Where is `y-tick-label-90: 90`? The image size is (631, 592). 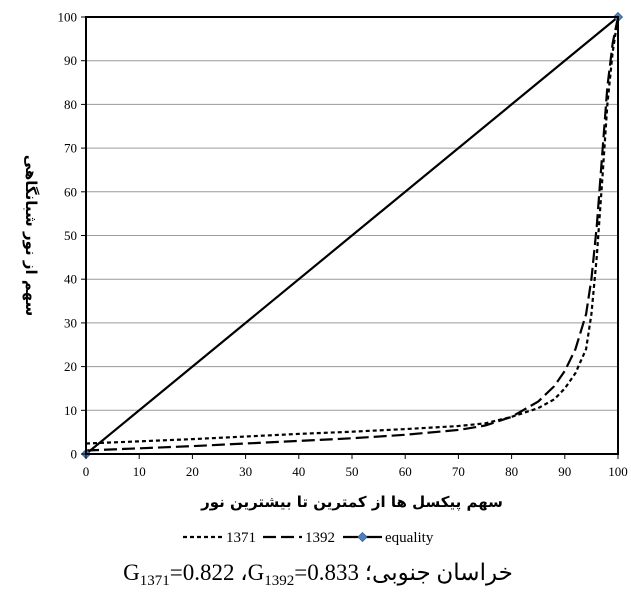
y-tick-label-90: 90 is located at coordinates (70, 60).